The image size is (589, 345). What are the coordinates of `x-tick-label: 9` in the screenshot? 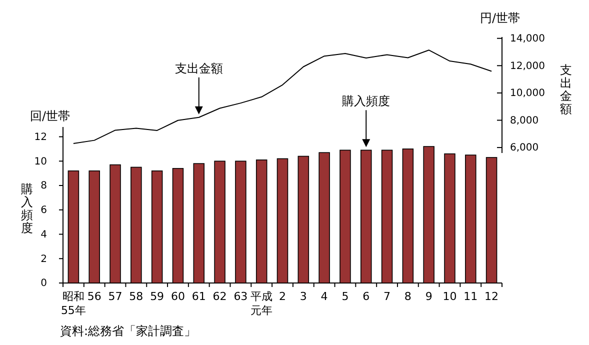 It's located at (428, 296).